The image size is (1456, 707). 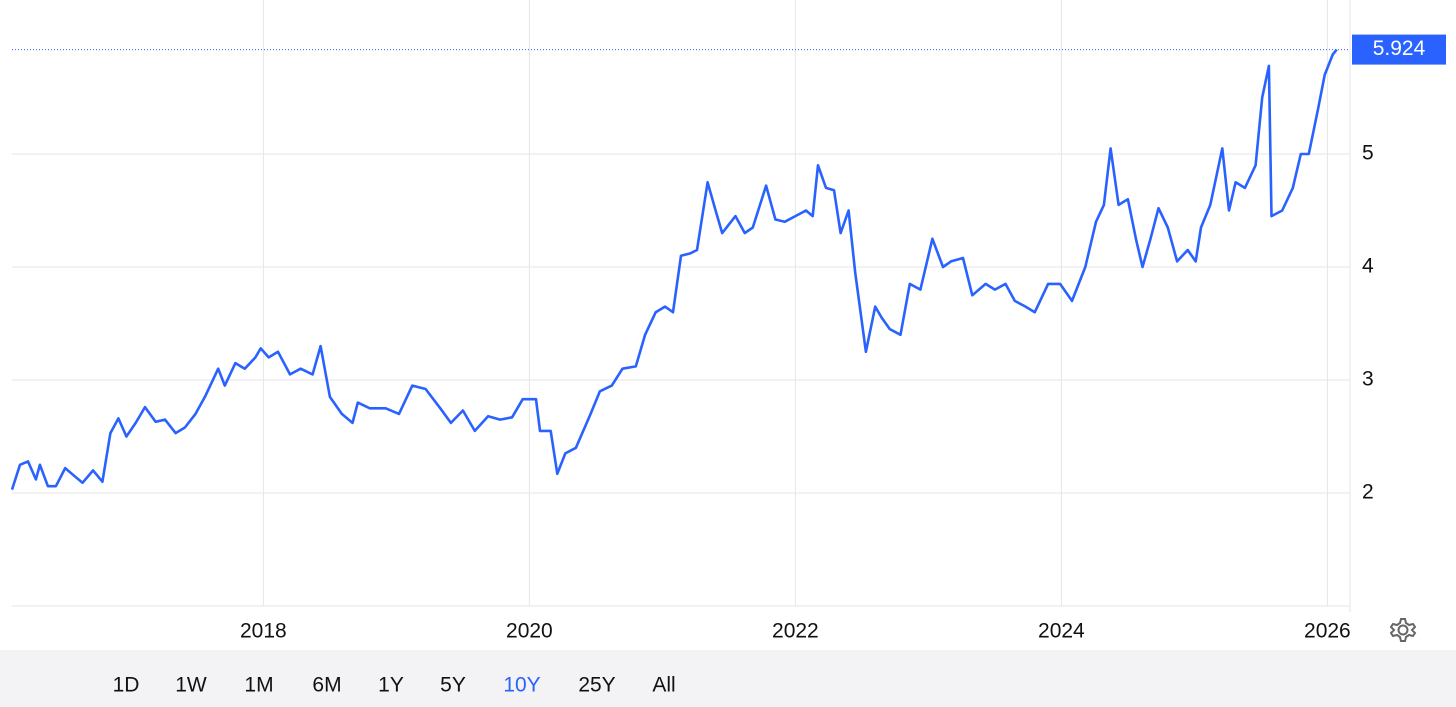 I want to click on range-button: 10Y, so click(x=521, y=685).